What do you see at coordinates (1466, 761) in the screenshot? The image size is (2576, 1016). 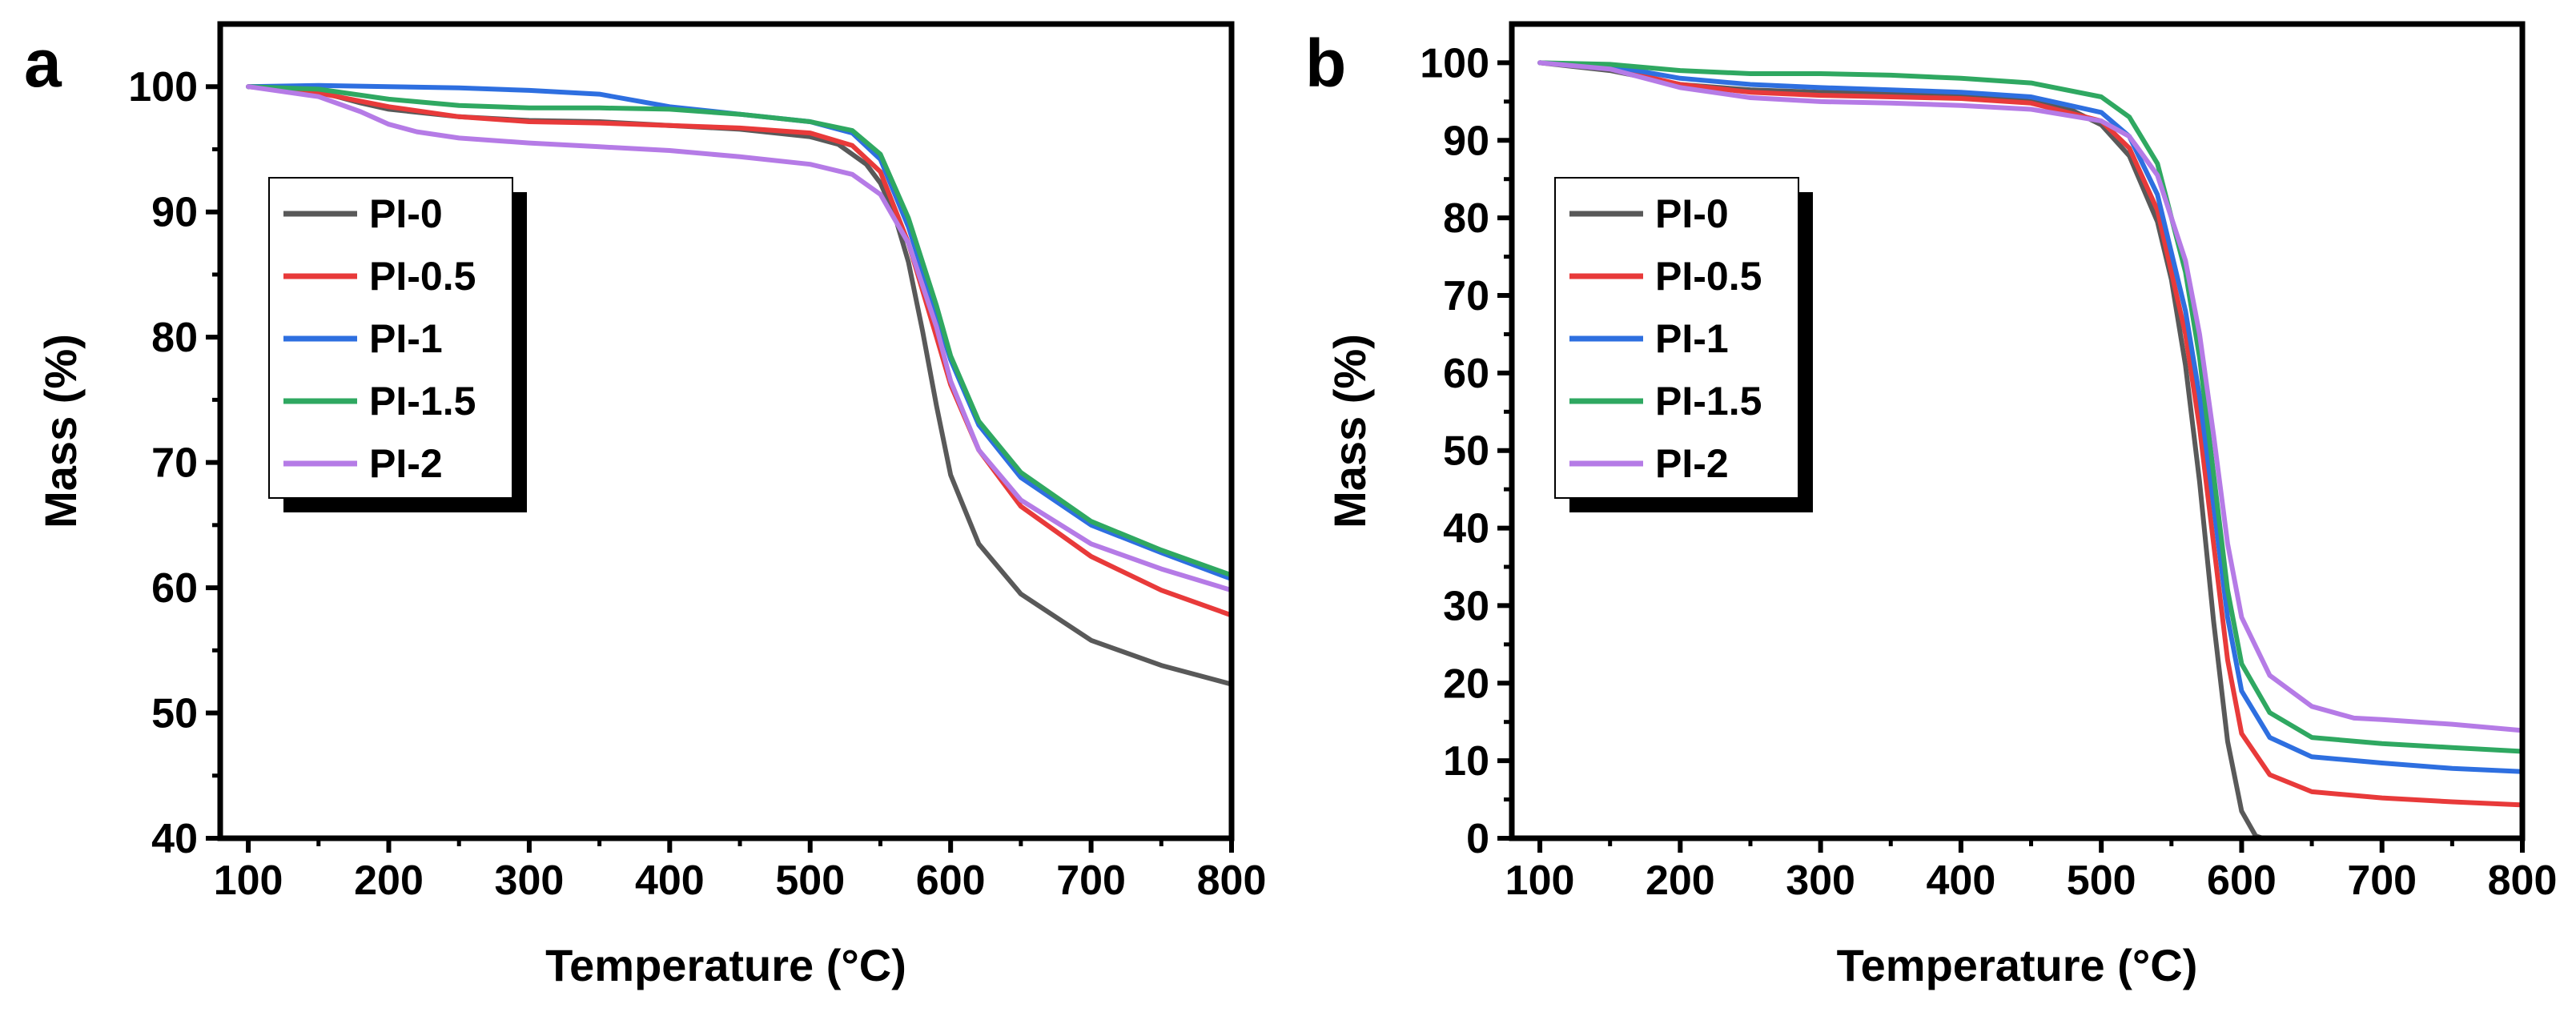 I see `y-tick-label: 10` at bounding box center [1466, 761].